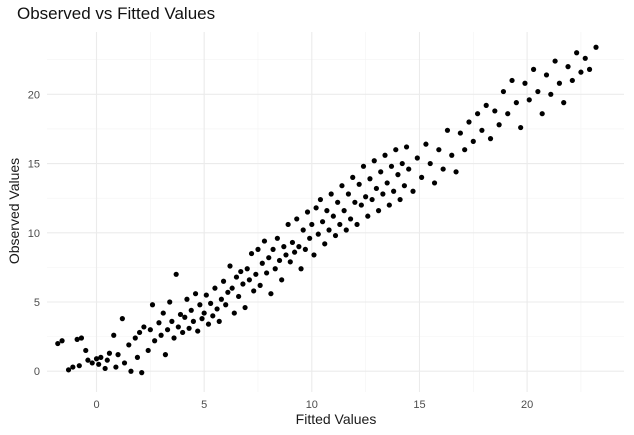 This screenshot has height=435, width=634. What do you see at coordinates (34, 165) in the screenshot?
I see `y-tick-label: 15` at bounding box center [34, 165].